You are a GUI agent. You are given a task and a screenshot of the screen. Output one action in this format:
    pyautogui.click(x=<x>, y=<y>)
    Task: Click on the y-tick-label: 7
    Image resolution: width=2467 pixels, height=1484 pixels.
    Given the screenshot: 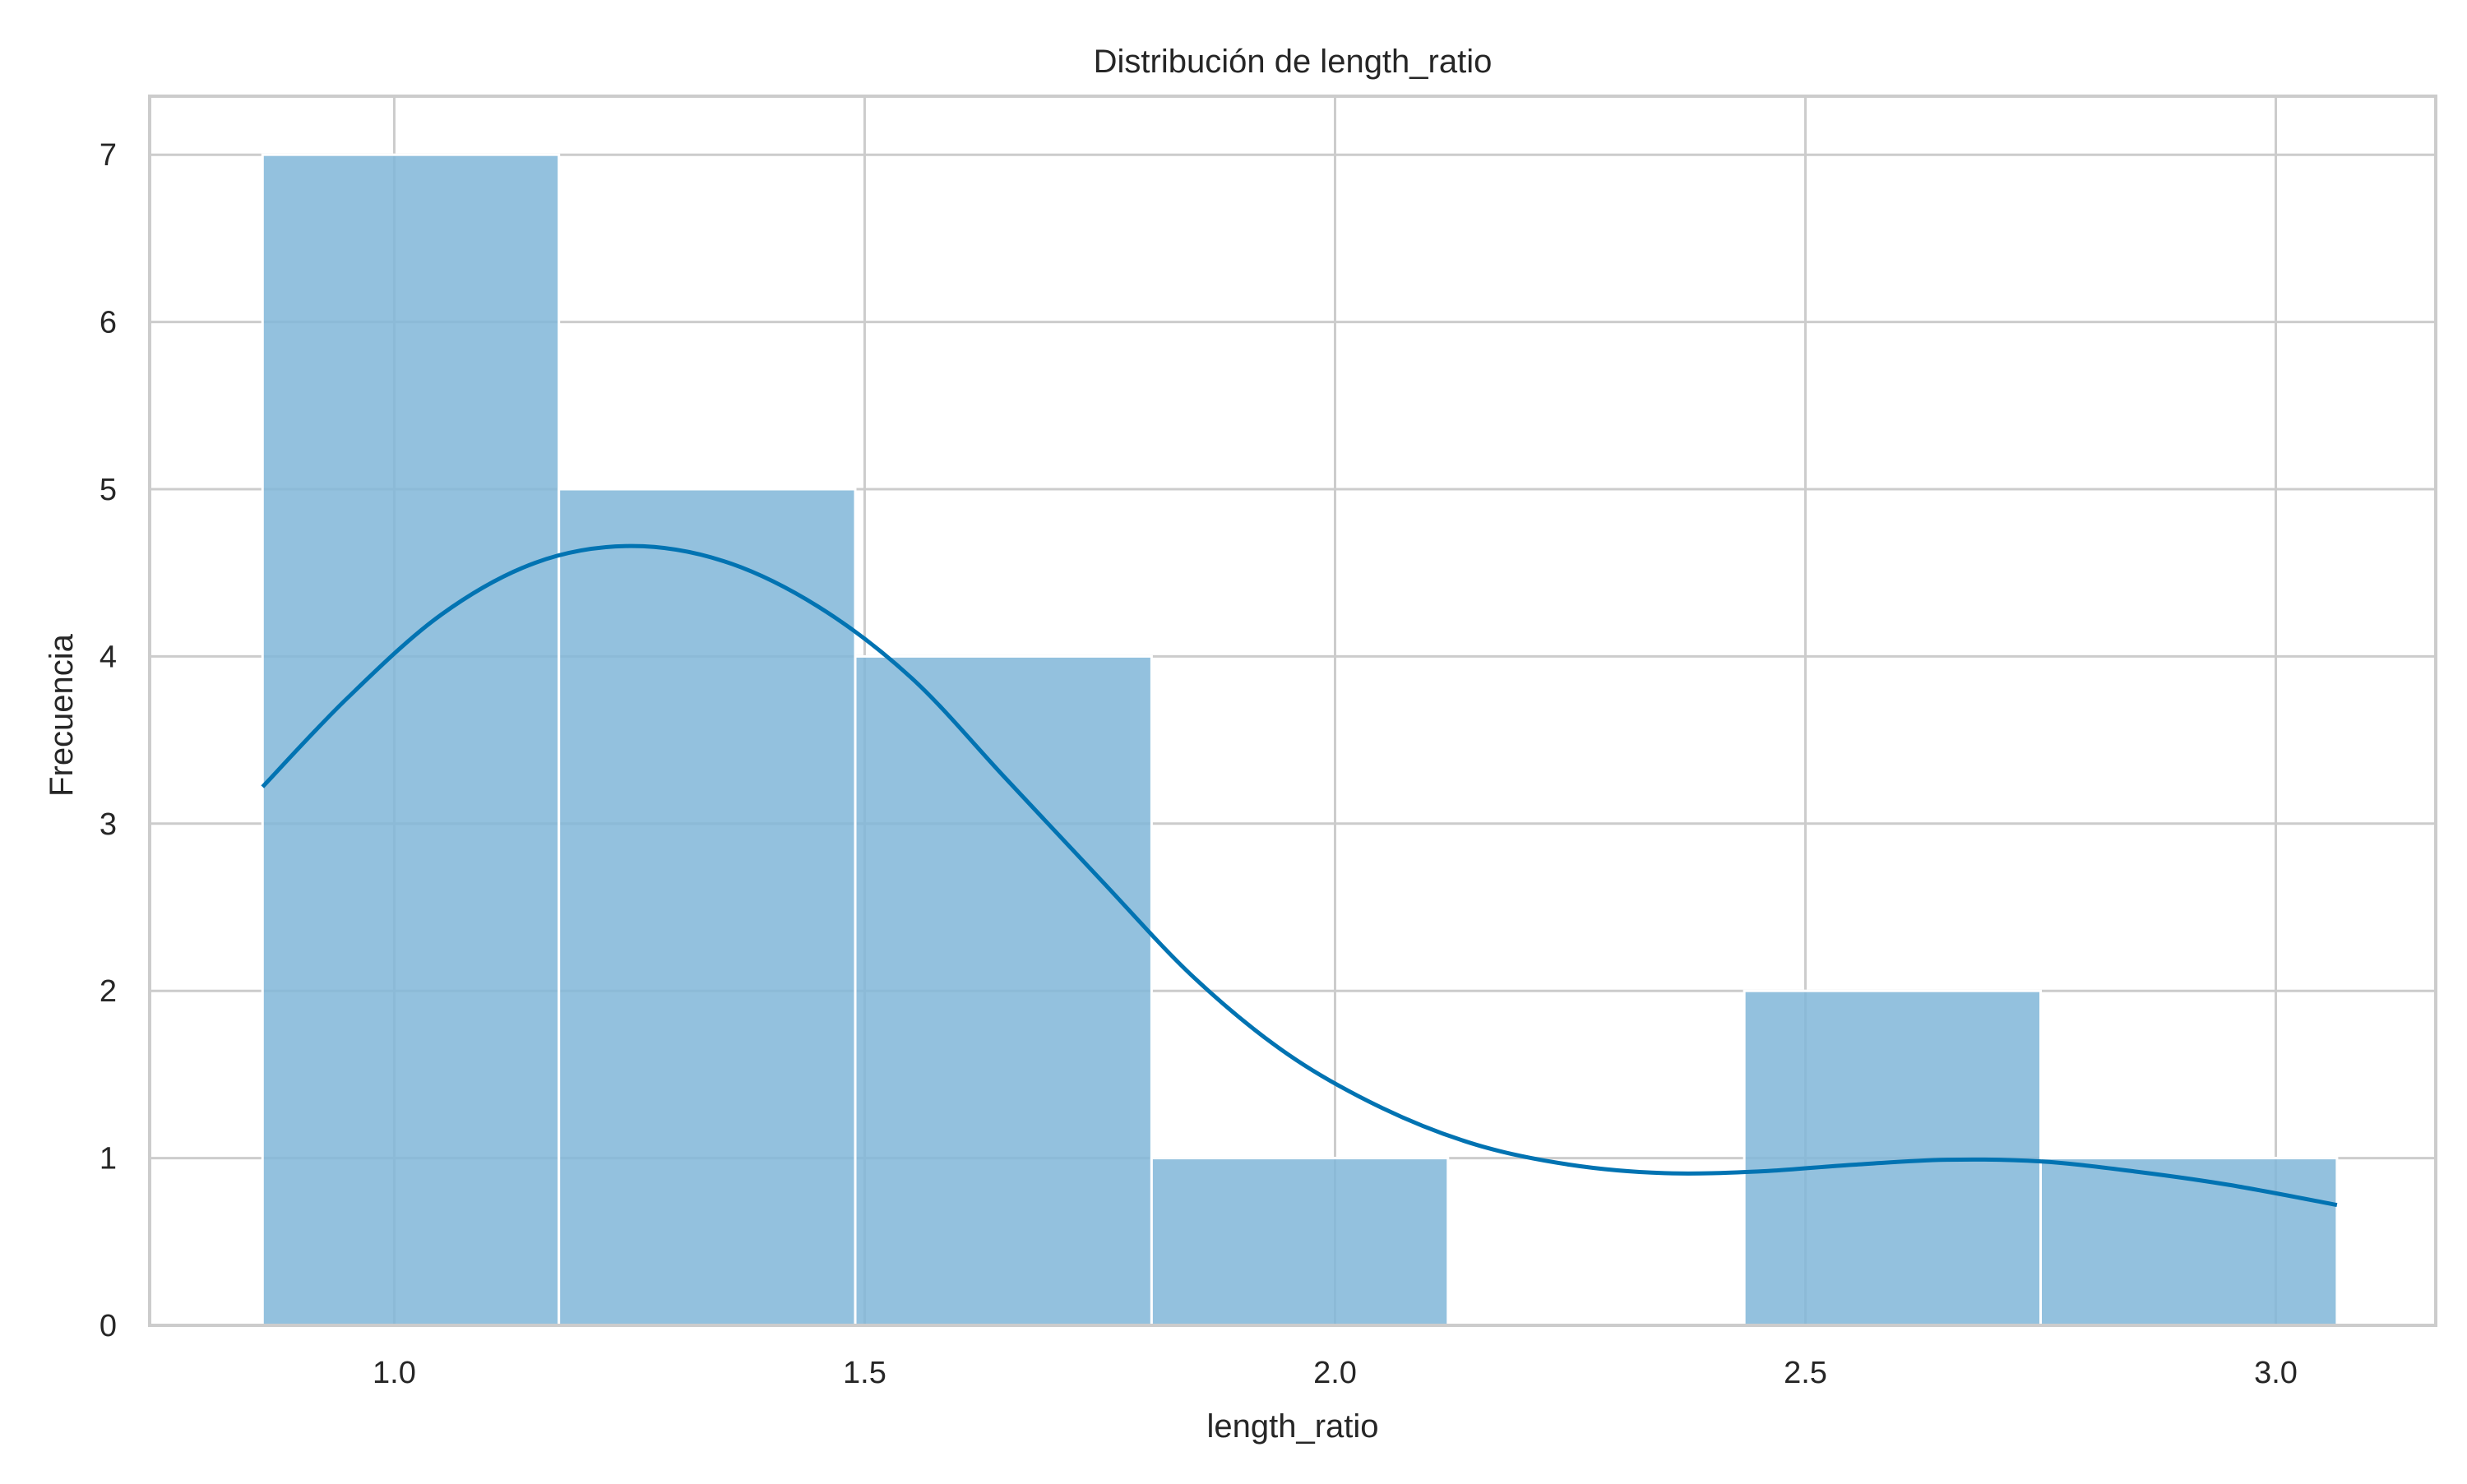 What is the action you would take?
    pyautogui.click(x=108, y=156)
    